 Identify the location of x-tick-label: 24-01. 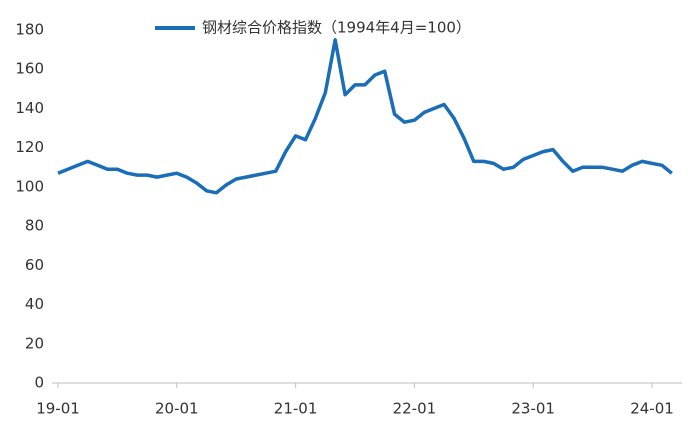
(652, 409).